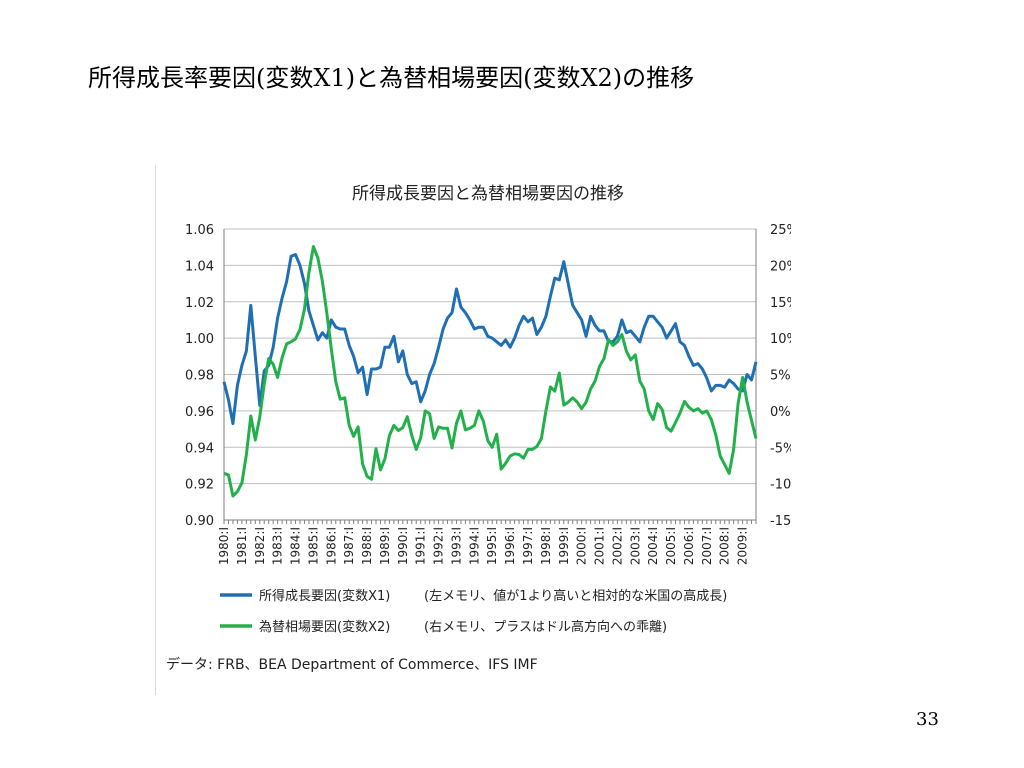 This screenshot has width=1024, height=768. I want to click on left-y-axis: 1.06 1.04 1.02 1.00 0.98 0.96 0.94 0.92 0.90, so click(205, 376).